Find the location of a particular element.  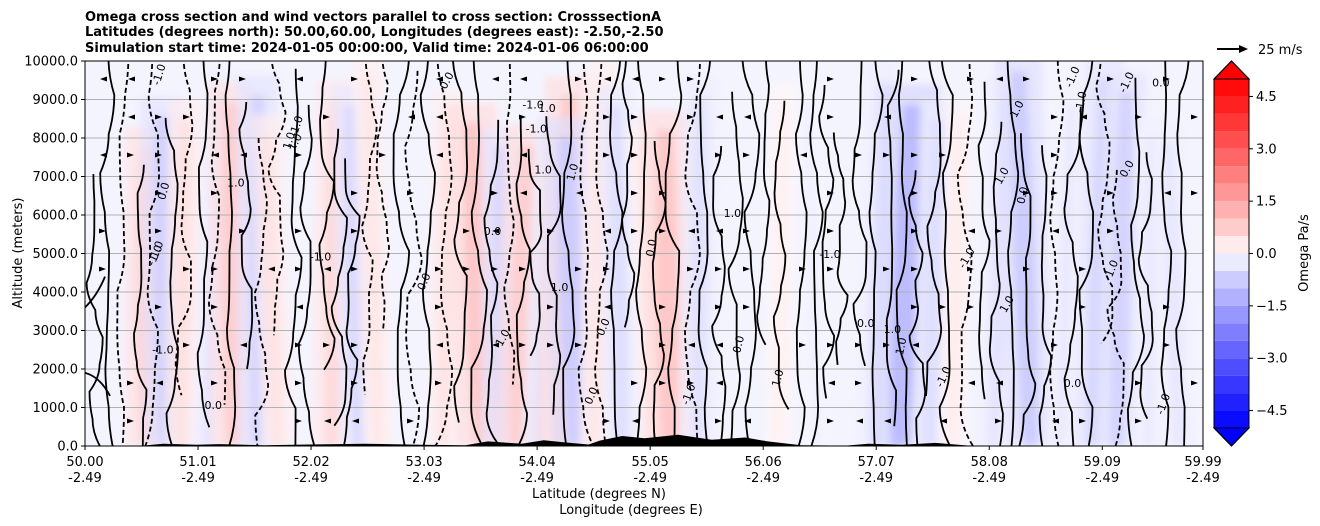

colorbar-tick-label: 1.5 is located at coordinates (1266, 202).